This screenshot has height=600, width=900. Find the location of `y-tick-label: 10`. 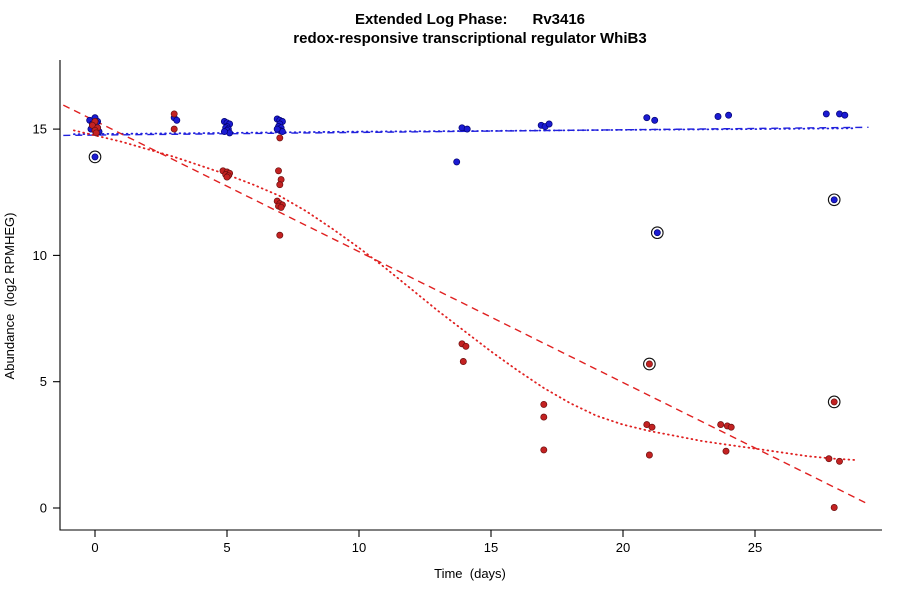

y-tick-label: 10 is located at coordinates (40, 255).